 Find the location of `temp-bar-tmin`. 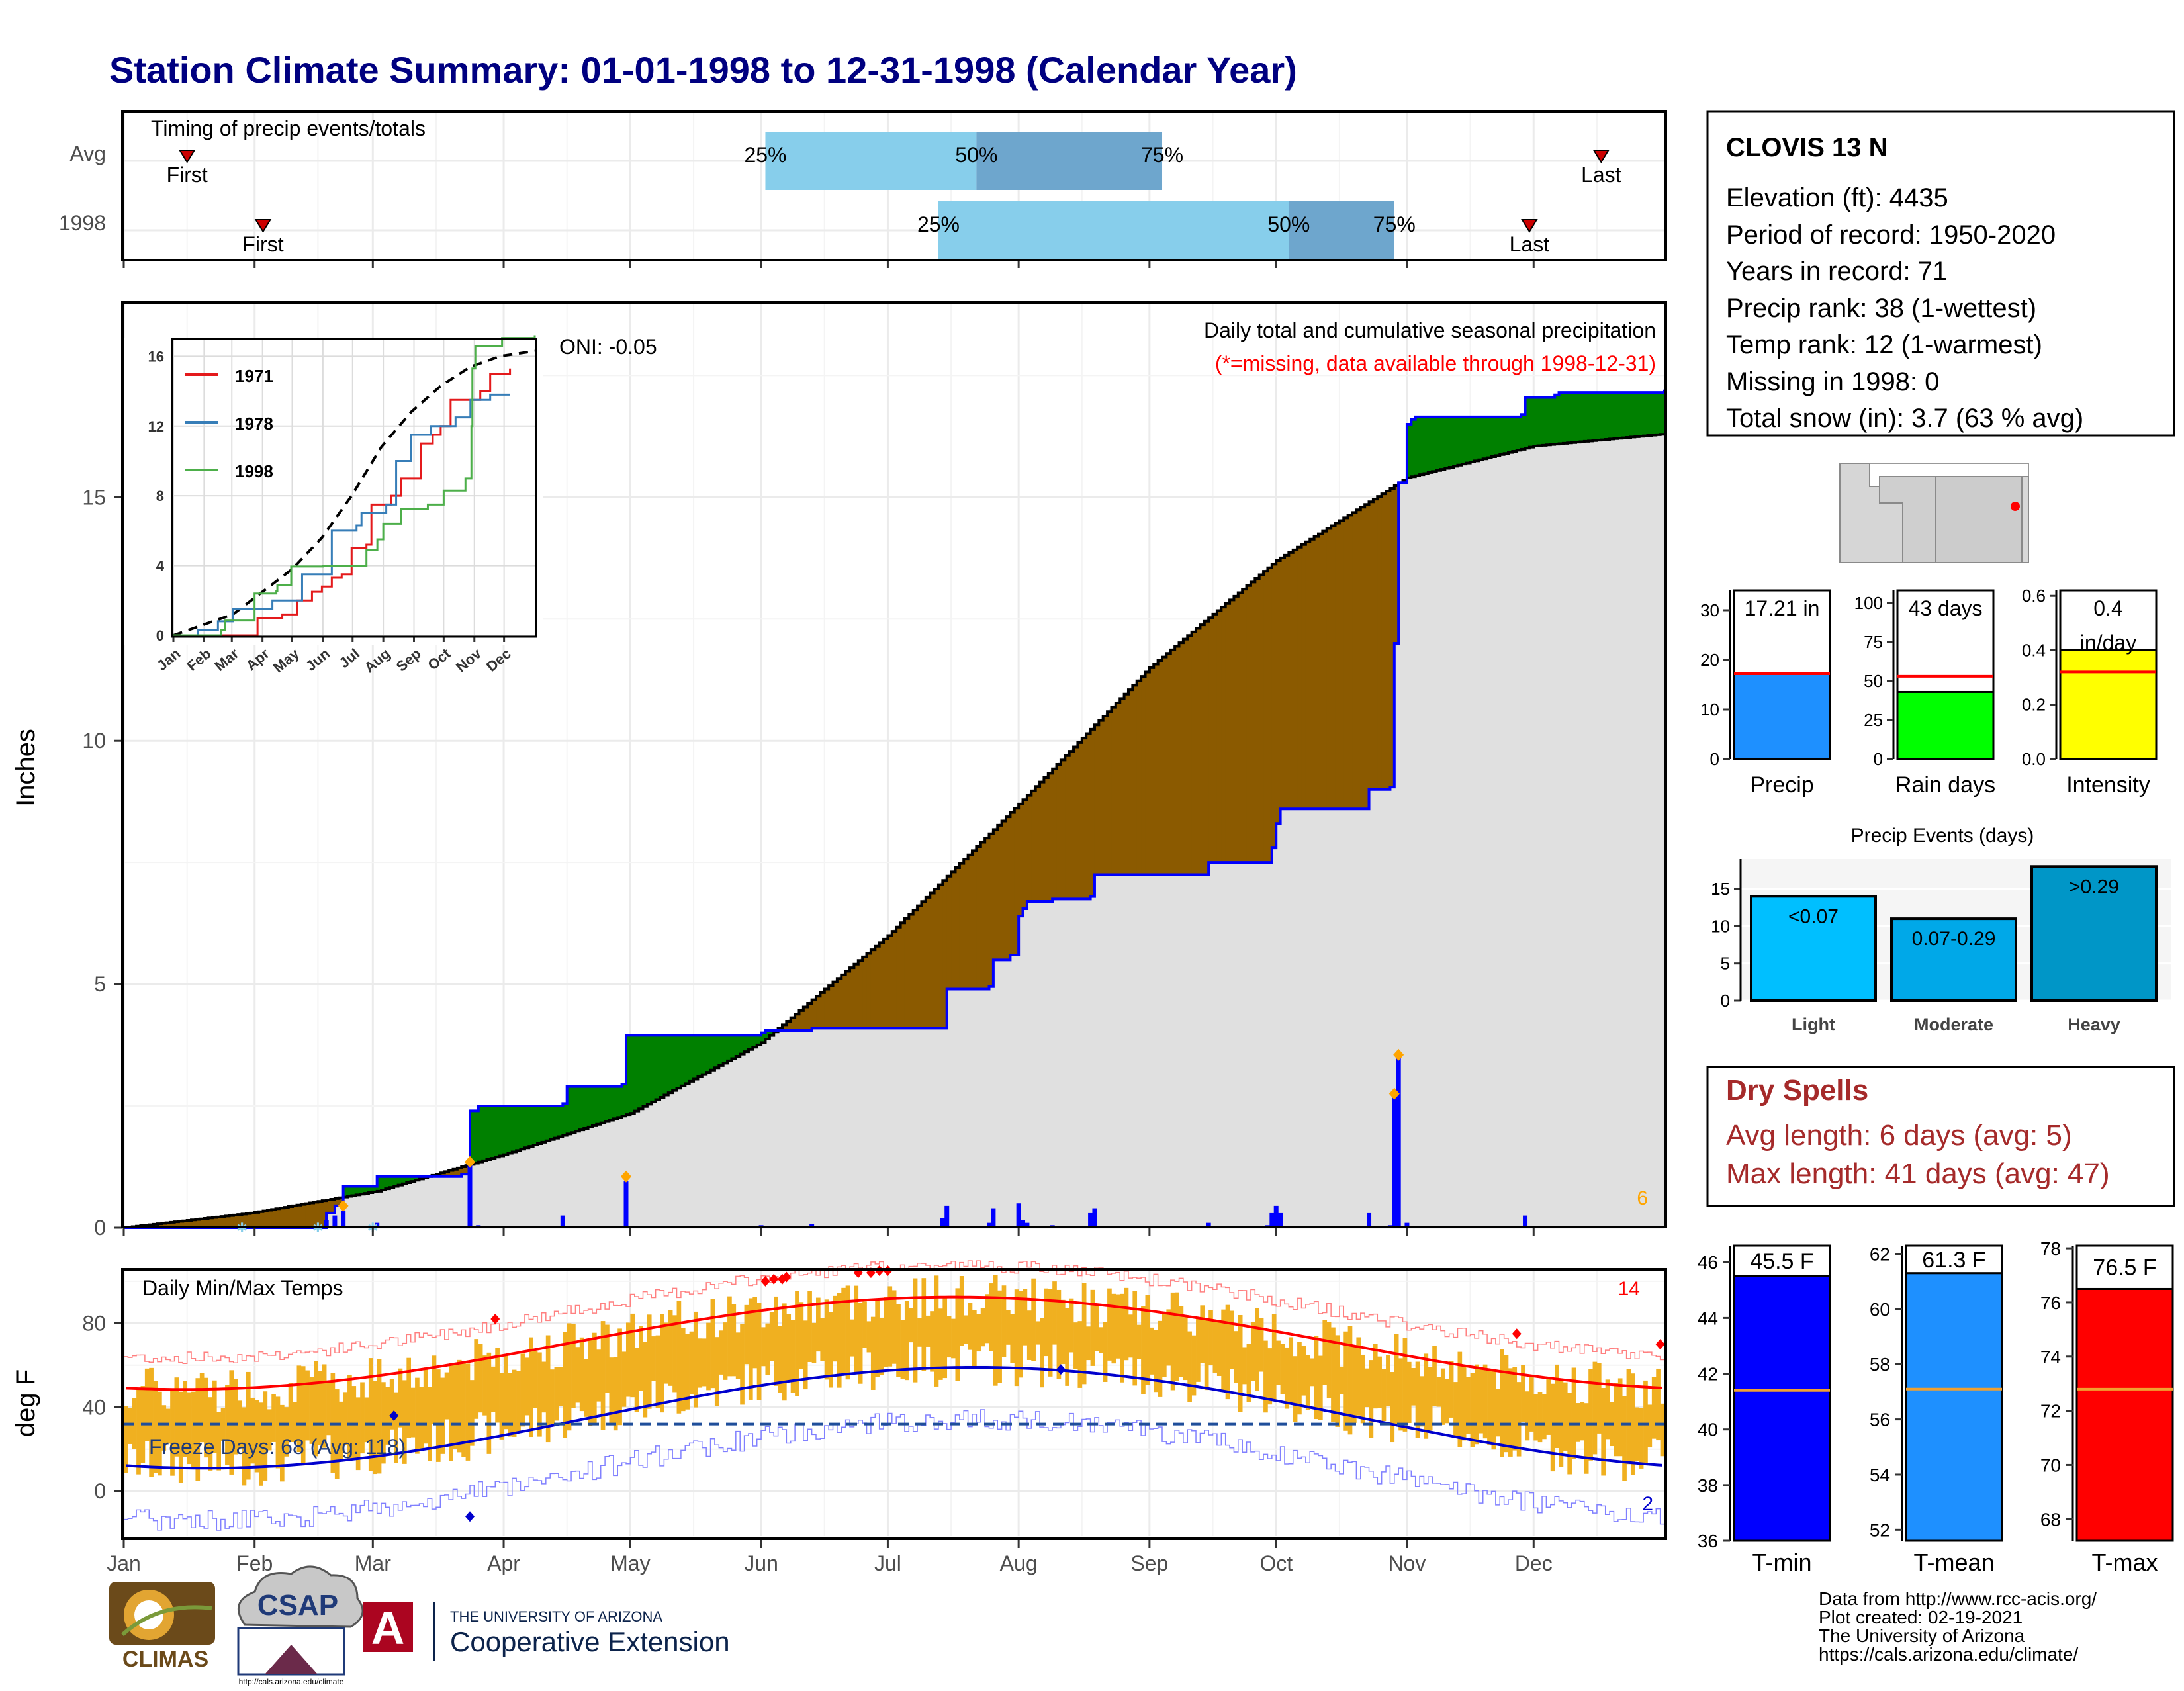

temp-bar-tmin is located at coordinates (1782, 1408).